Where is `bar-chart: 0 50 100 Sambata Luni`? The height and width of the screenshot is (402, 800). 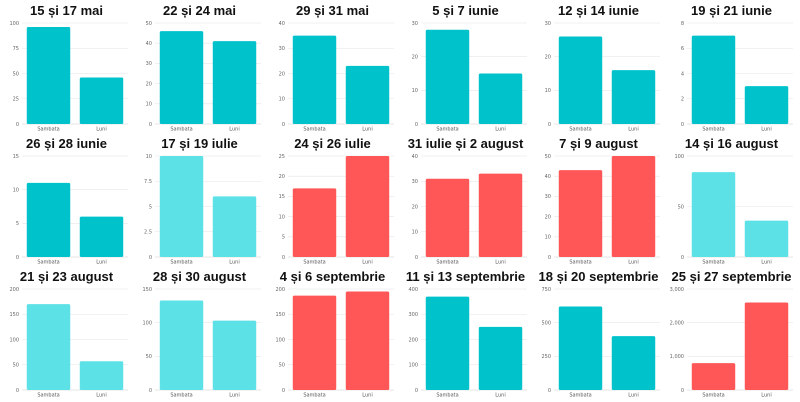 bar-chart: 0 50 100 Sambata Luni is located at coordinates (733, 210).